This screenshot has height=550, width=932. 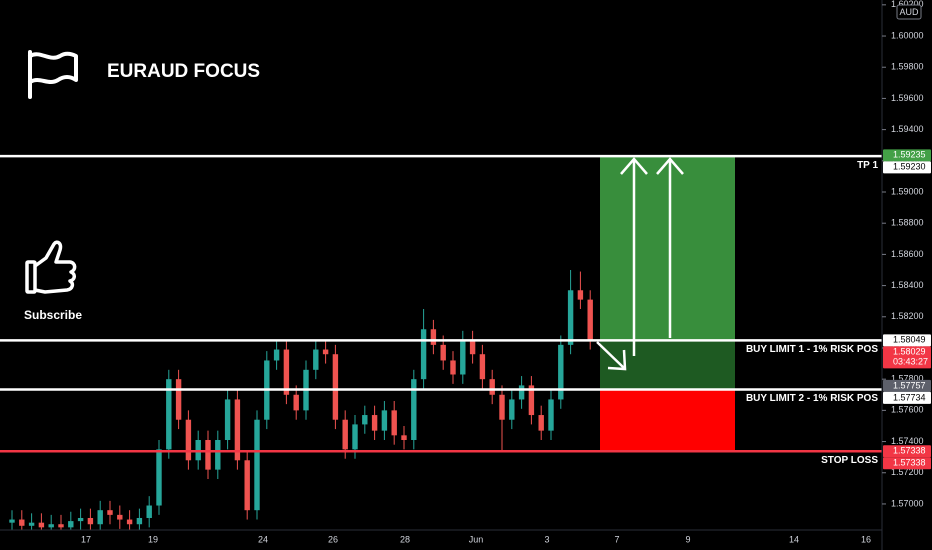 I want to click on y-tick-label: 1.57800, so click(x=907, y=379).